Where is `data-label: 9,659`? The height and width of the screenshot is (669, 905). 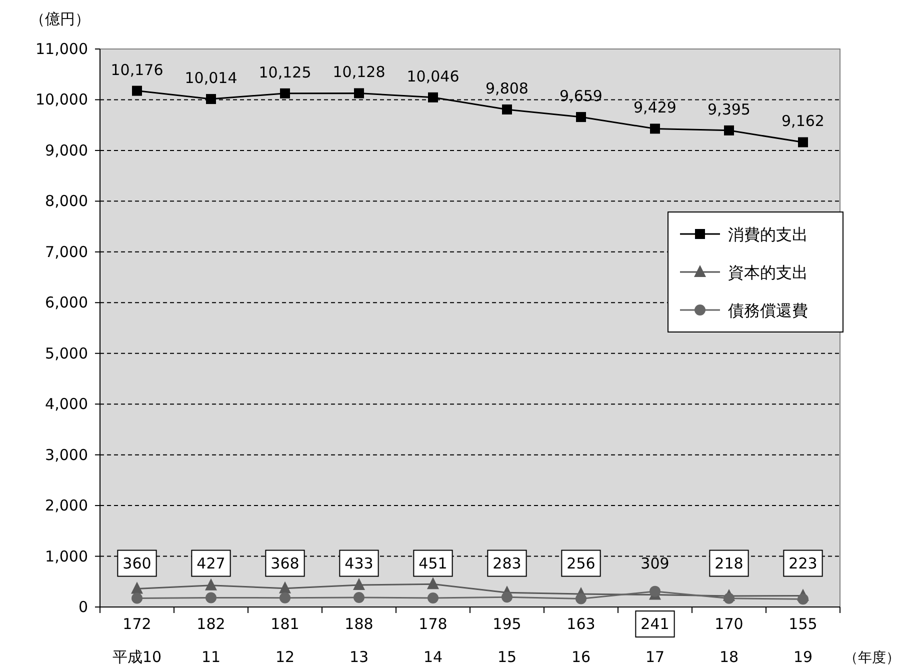 data-label: 9,659 is located at coordinates (581, 96).